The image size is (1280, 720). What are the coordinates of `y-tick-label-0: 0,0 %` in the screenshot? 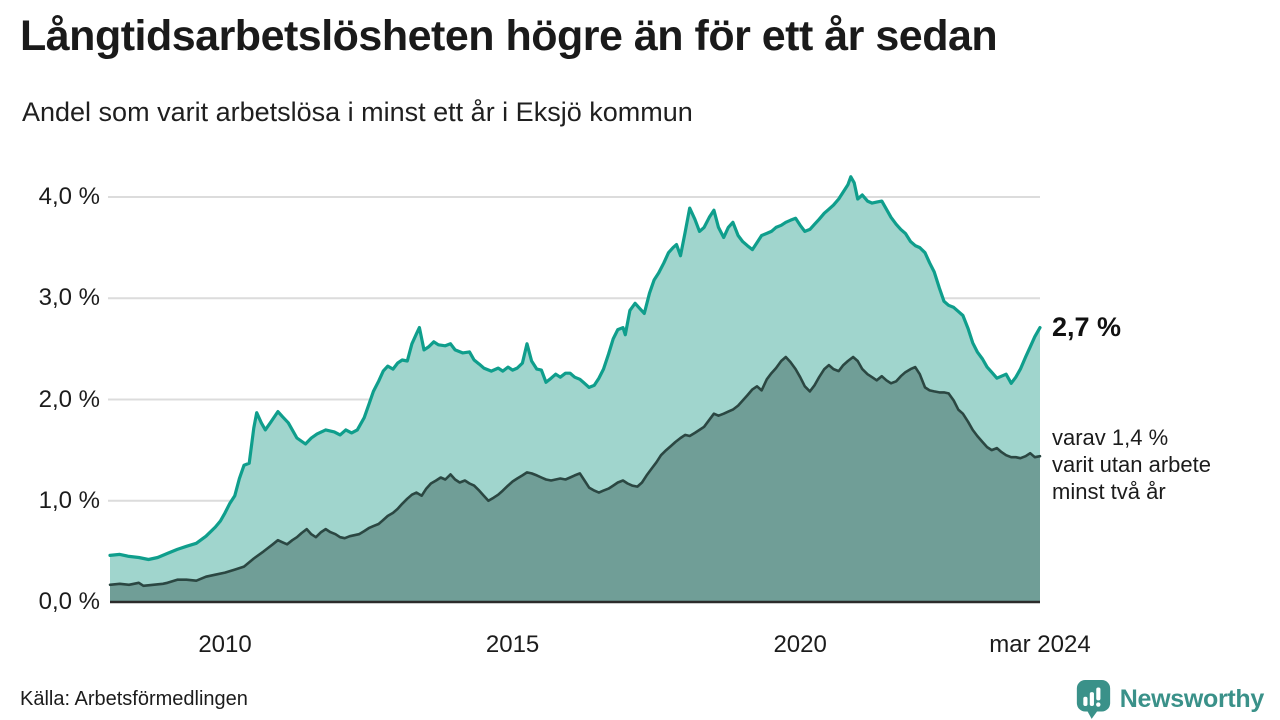 It's located at (69, 601).